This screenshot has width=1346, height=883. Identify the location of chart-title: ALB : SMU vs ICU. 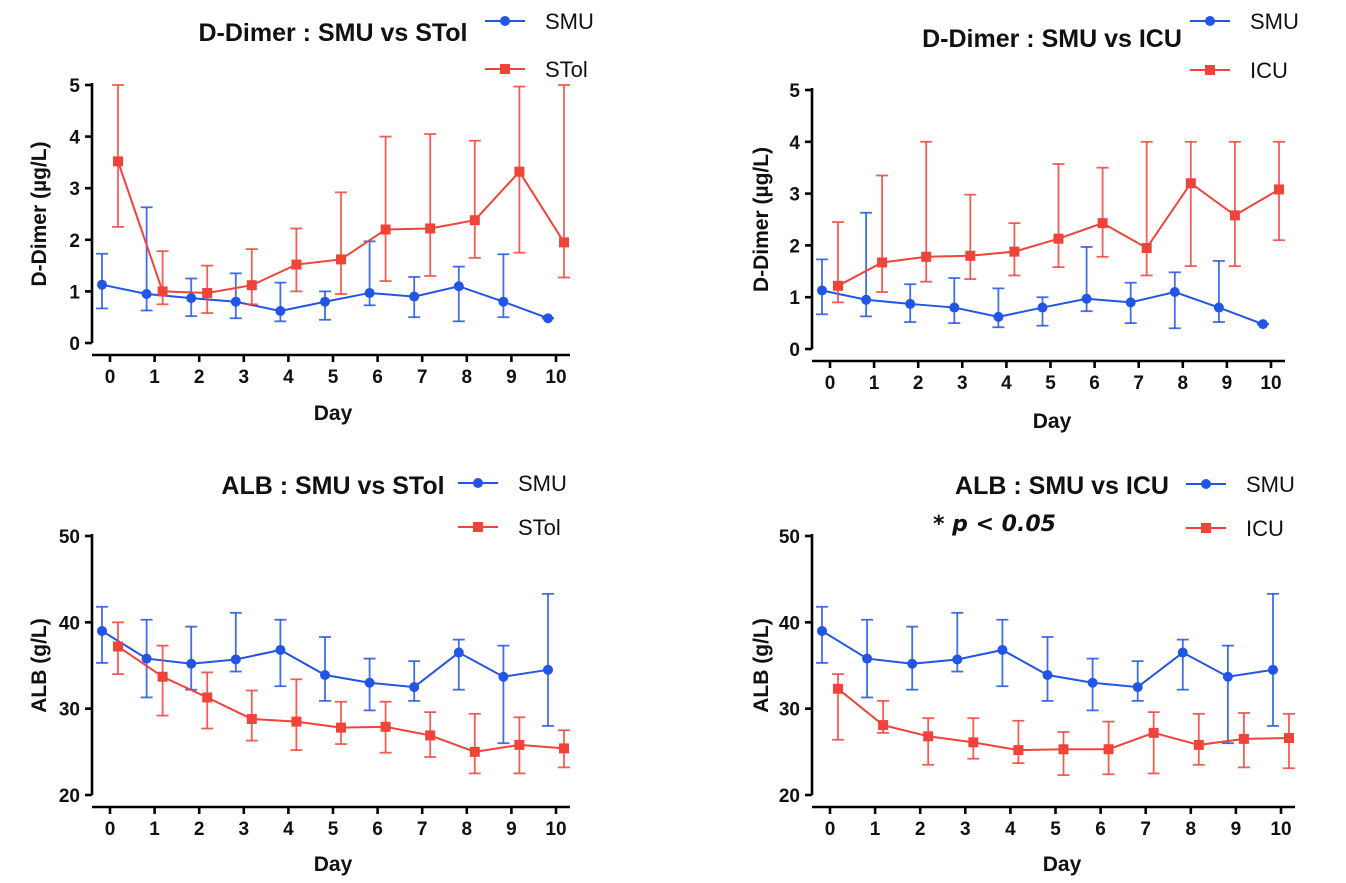
(1062, 486).